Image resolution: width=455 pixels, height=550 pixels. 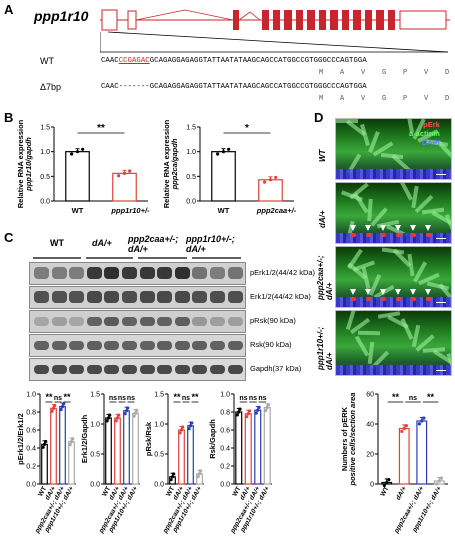 What do you see at coordinates (344, 438) in the screenshot?
I see `y-axis-label: Numbers of pERK` at bounding box center [344, 438].